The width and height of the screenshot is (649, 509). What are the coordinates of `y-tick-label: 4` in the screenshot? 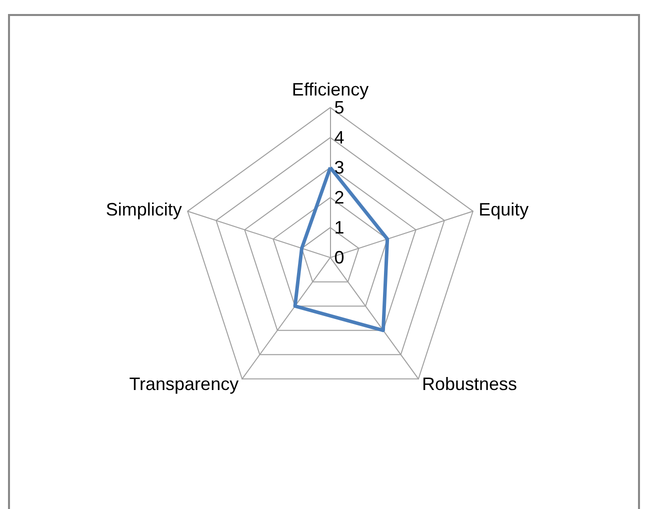 It's located at (339, 138).